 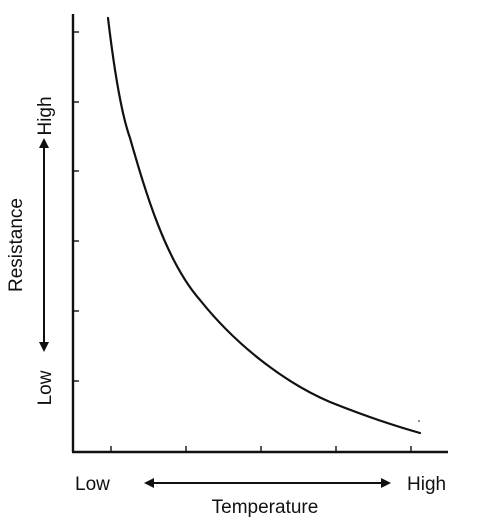 I want to click on x-tick-label-low: Low, so click(x=92, y=484).